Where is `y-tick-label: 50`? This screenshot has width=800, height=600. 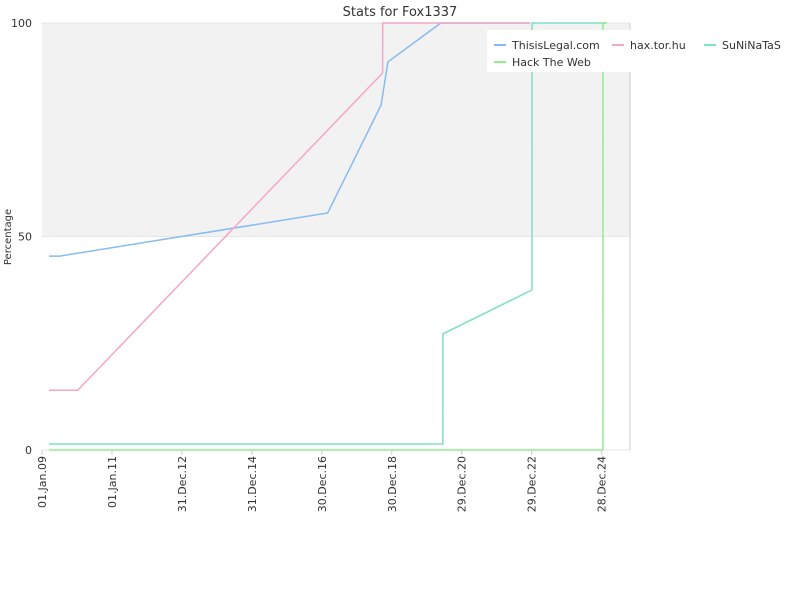 y-tick-label: 50 is located at coordinates (25, 237).